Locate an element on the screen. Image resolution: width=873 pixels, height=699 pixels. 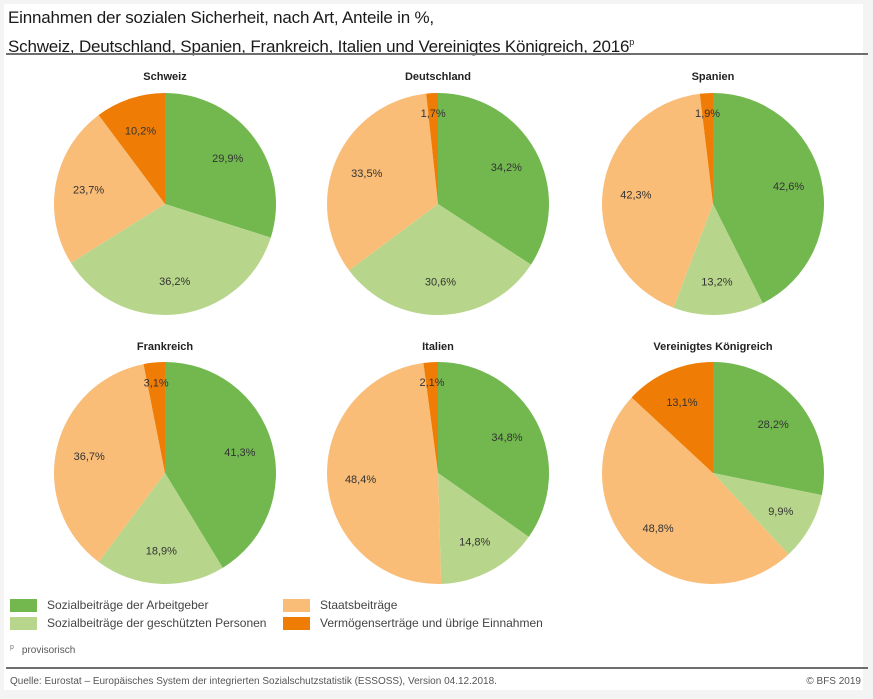
pie-schweiz: Schweiz 29,9% 36,2% 23,7% 10,2% is located at coordinates (164, 193).